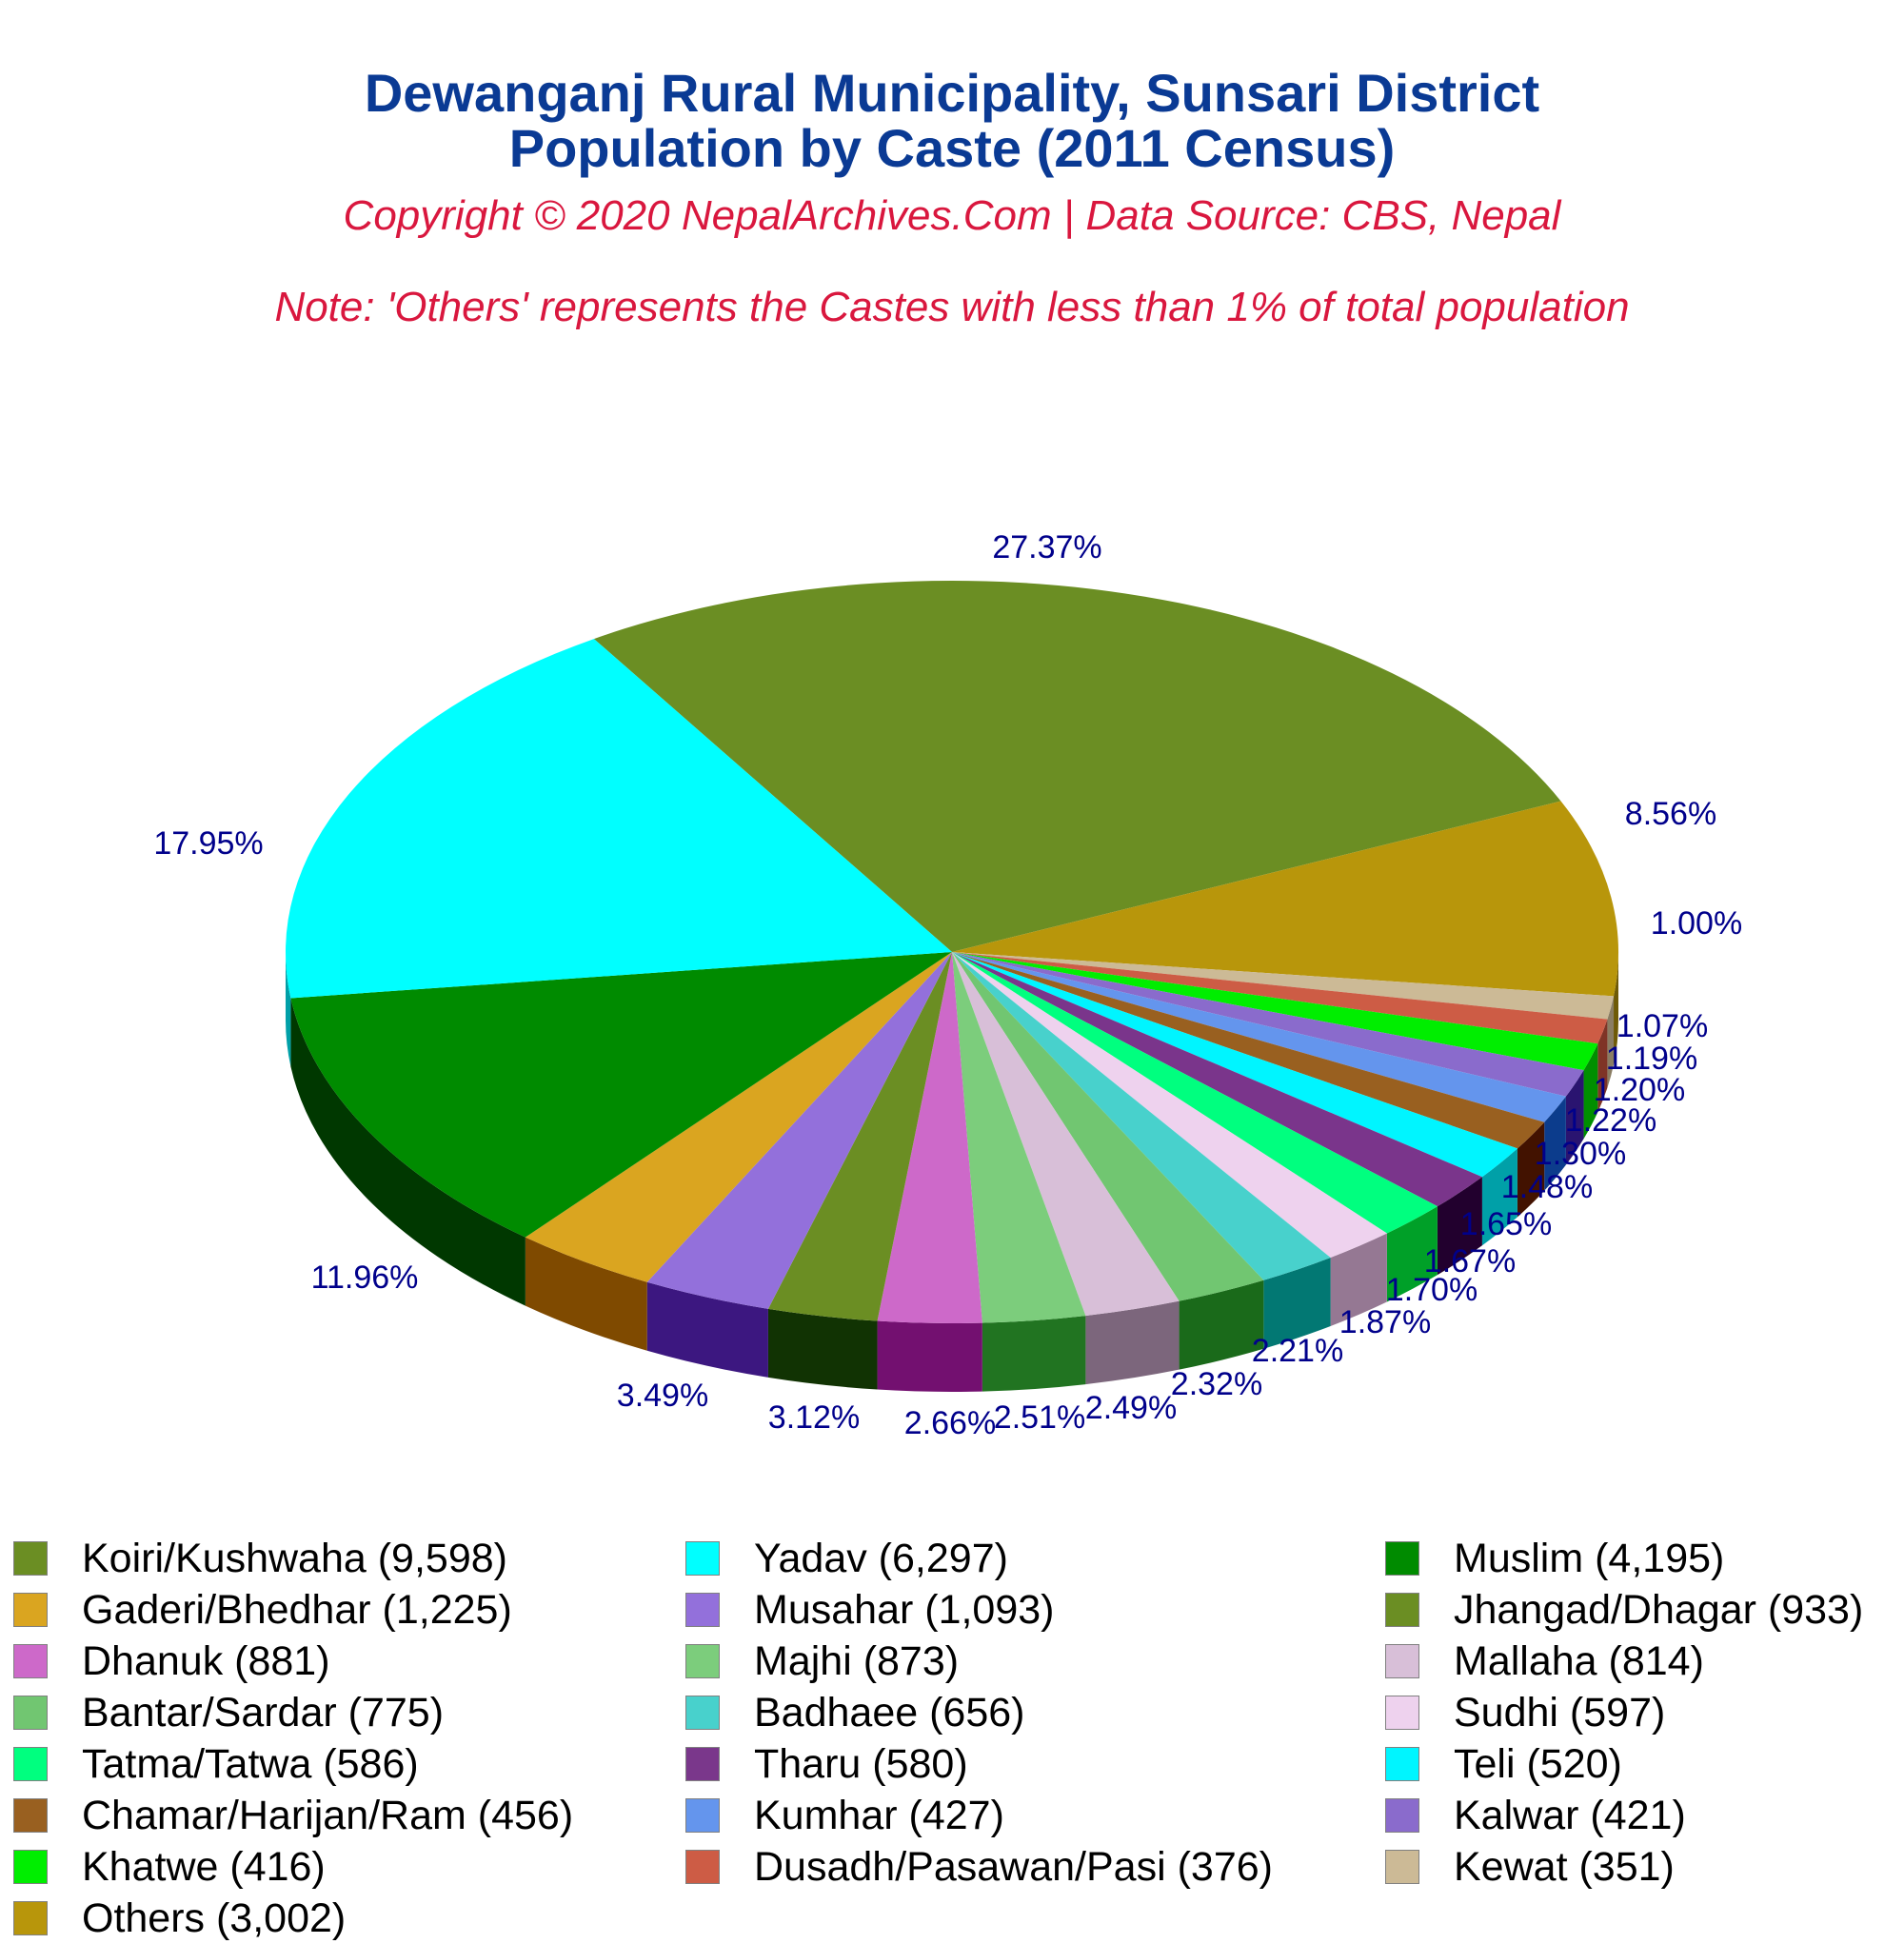 The width and height of the screenshot is (1904, 1944). I want to click on slice-side-dusadh-pasawan-pasi, so click(1602, 1066).